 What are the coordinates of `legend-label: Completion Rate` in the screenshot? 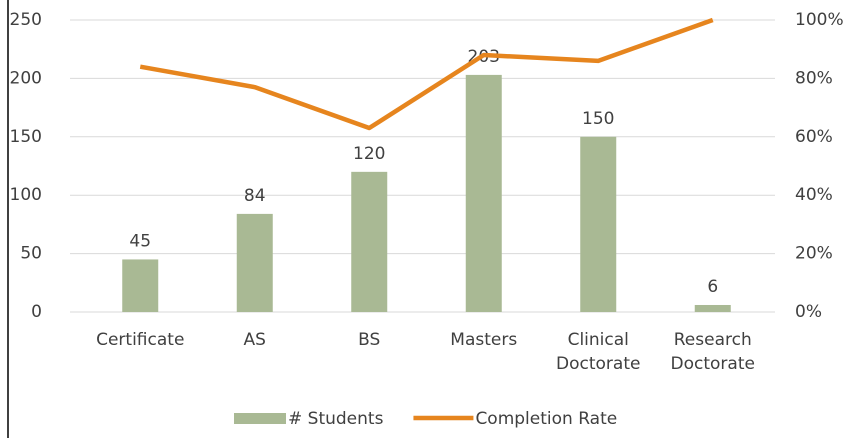 It's located at (546, 419).